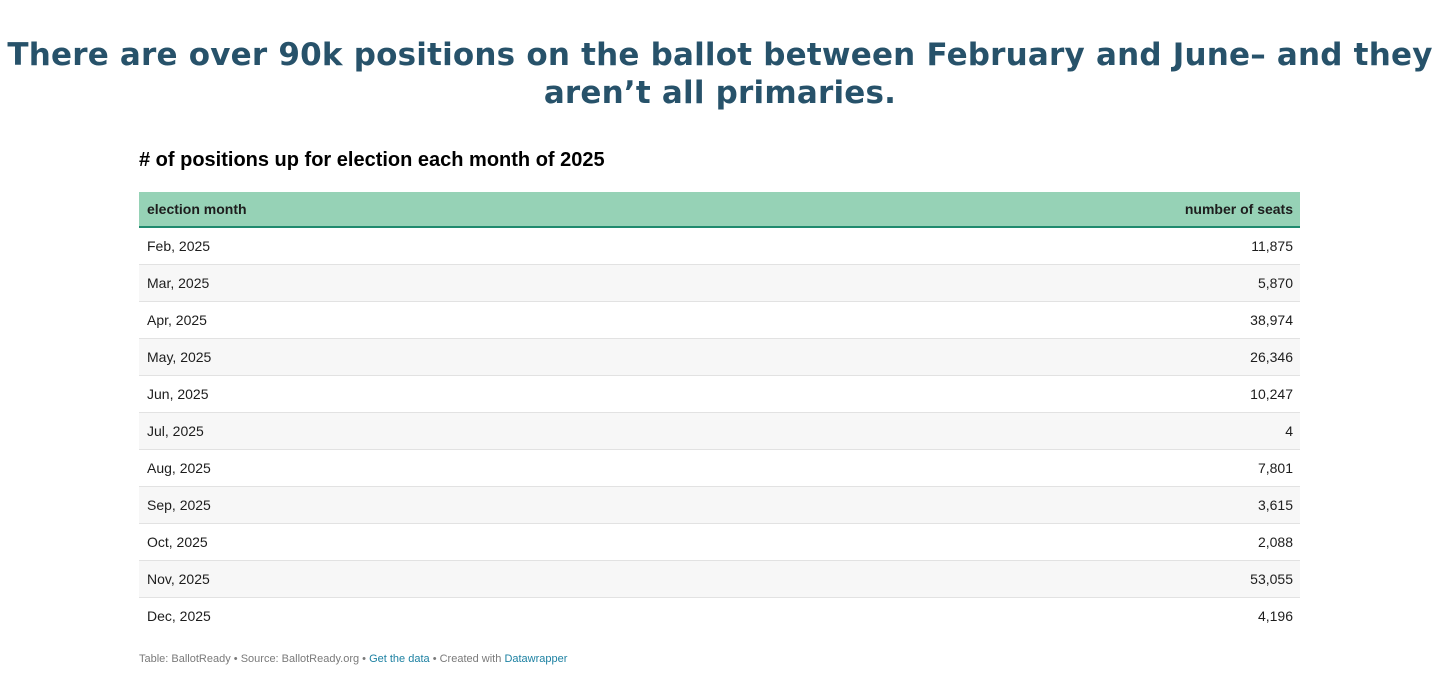 The height and width of the screenshot is (692, 1450). I want to click on column-header-number-of-seats: number of seats, so click(1238, 209).